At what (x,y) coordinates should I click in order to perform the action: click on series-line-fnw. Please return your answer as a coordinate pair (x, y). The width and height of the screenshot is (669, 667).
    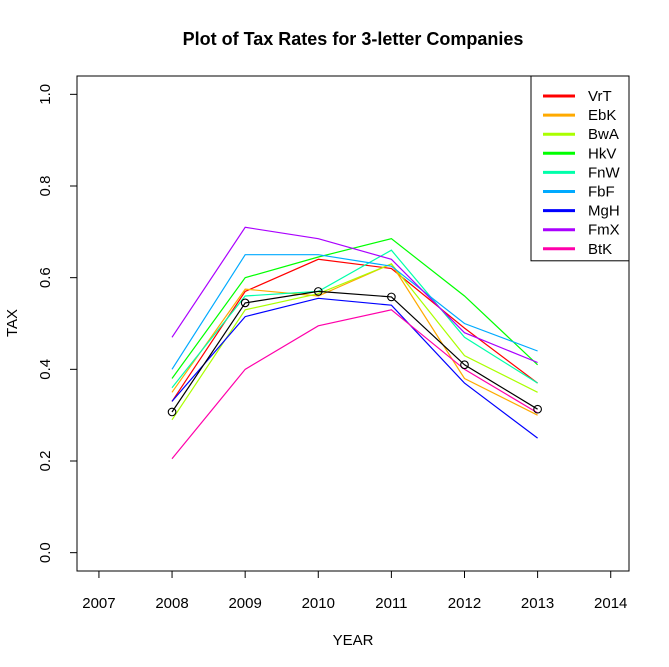
    Looking at the image, I should click on (354, 319).